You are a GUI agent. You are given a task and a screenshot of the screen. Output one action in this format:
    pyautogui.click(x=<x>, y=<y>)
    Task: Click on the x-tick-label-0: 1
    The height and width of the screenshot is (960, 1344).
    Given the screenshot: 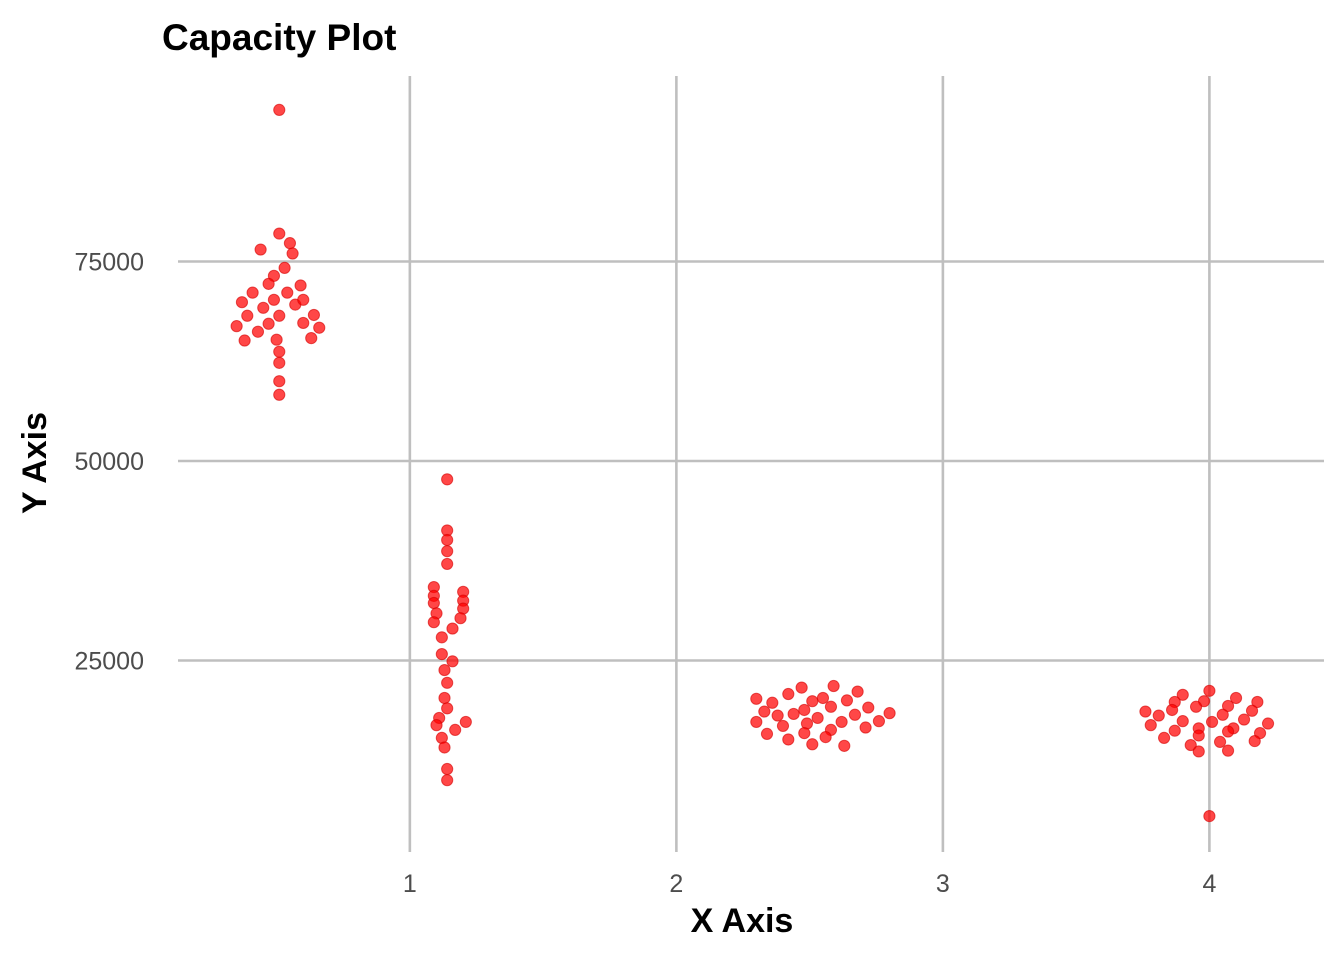 What is the action you would take?
    pyautogui.click(x=410, y=884)
    